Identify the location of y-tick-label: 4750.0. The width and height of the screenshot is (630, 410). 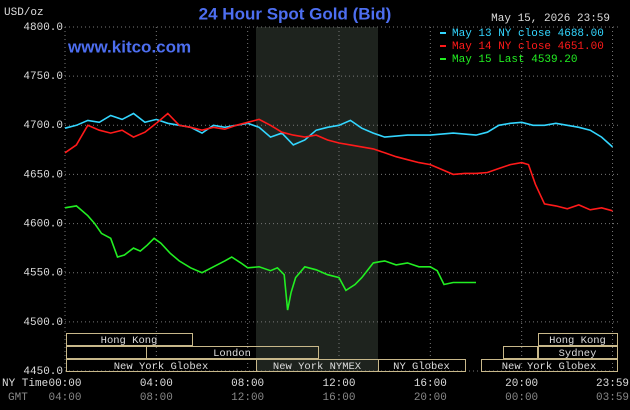
(43, 77).